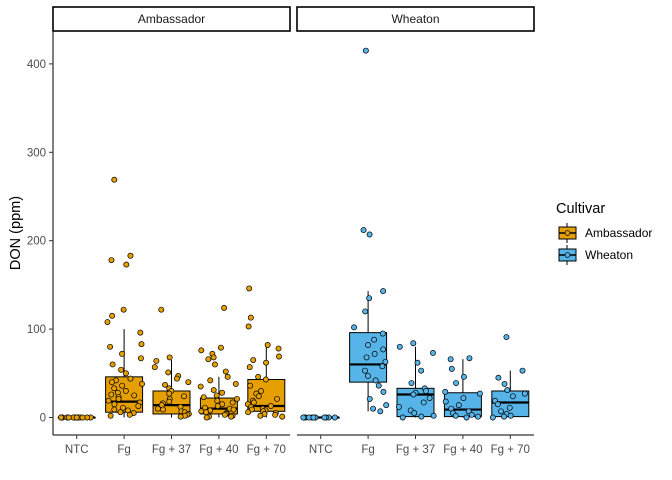  What do you see at coordinates (320, 417) in the screenshot?
I see `box-ntc` at bounding box center [320, 417].